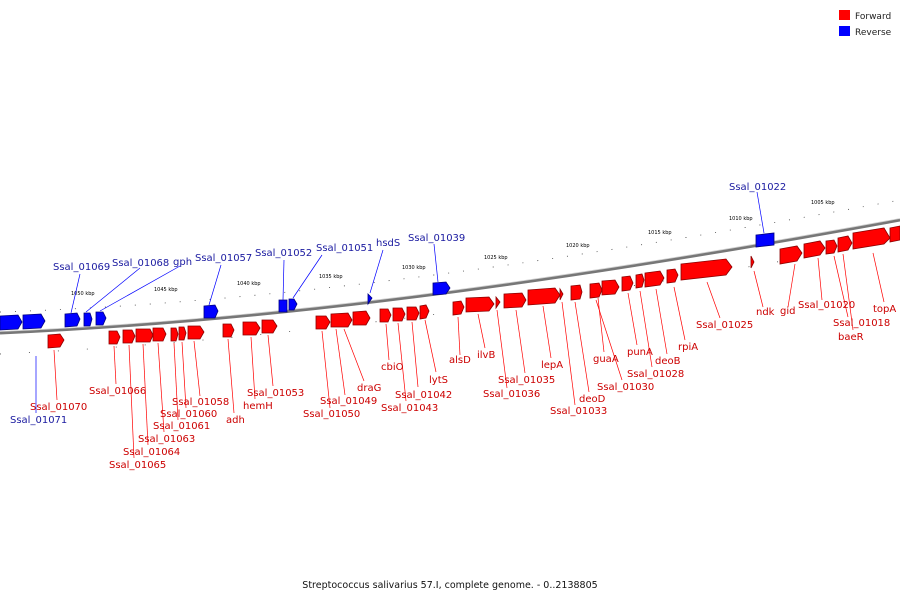 The width and height of the screenshot is (900, 600). I want to click on label-baer: baeR, so click(851, 337).